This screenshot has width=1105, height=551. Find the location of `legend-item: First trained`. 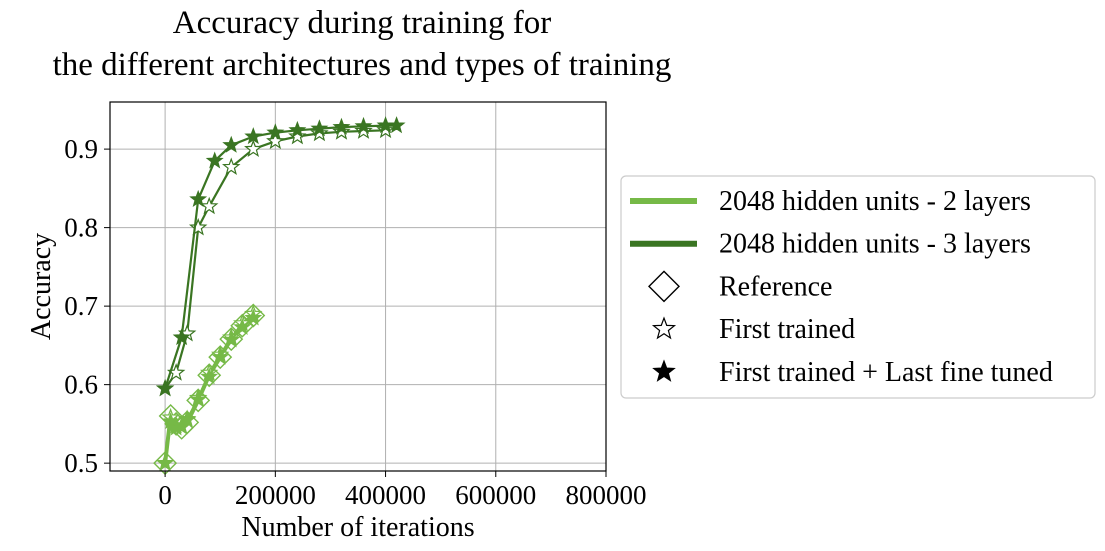

legend-item: First trained is located at coordinates (753, 329).